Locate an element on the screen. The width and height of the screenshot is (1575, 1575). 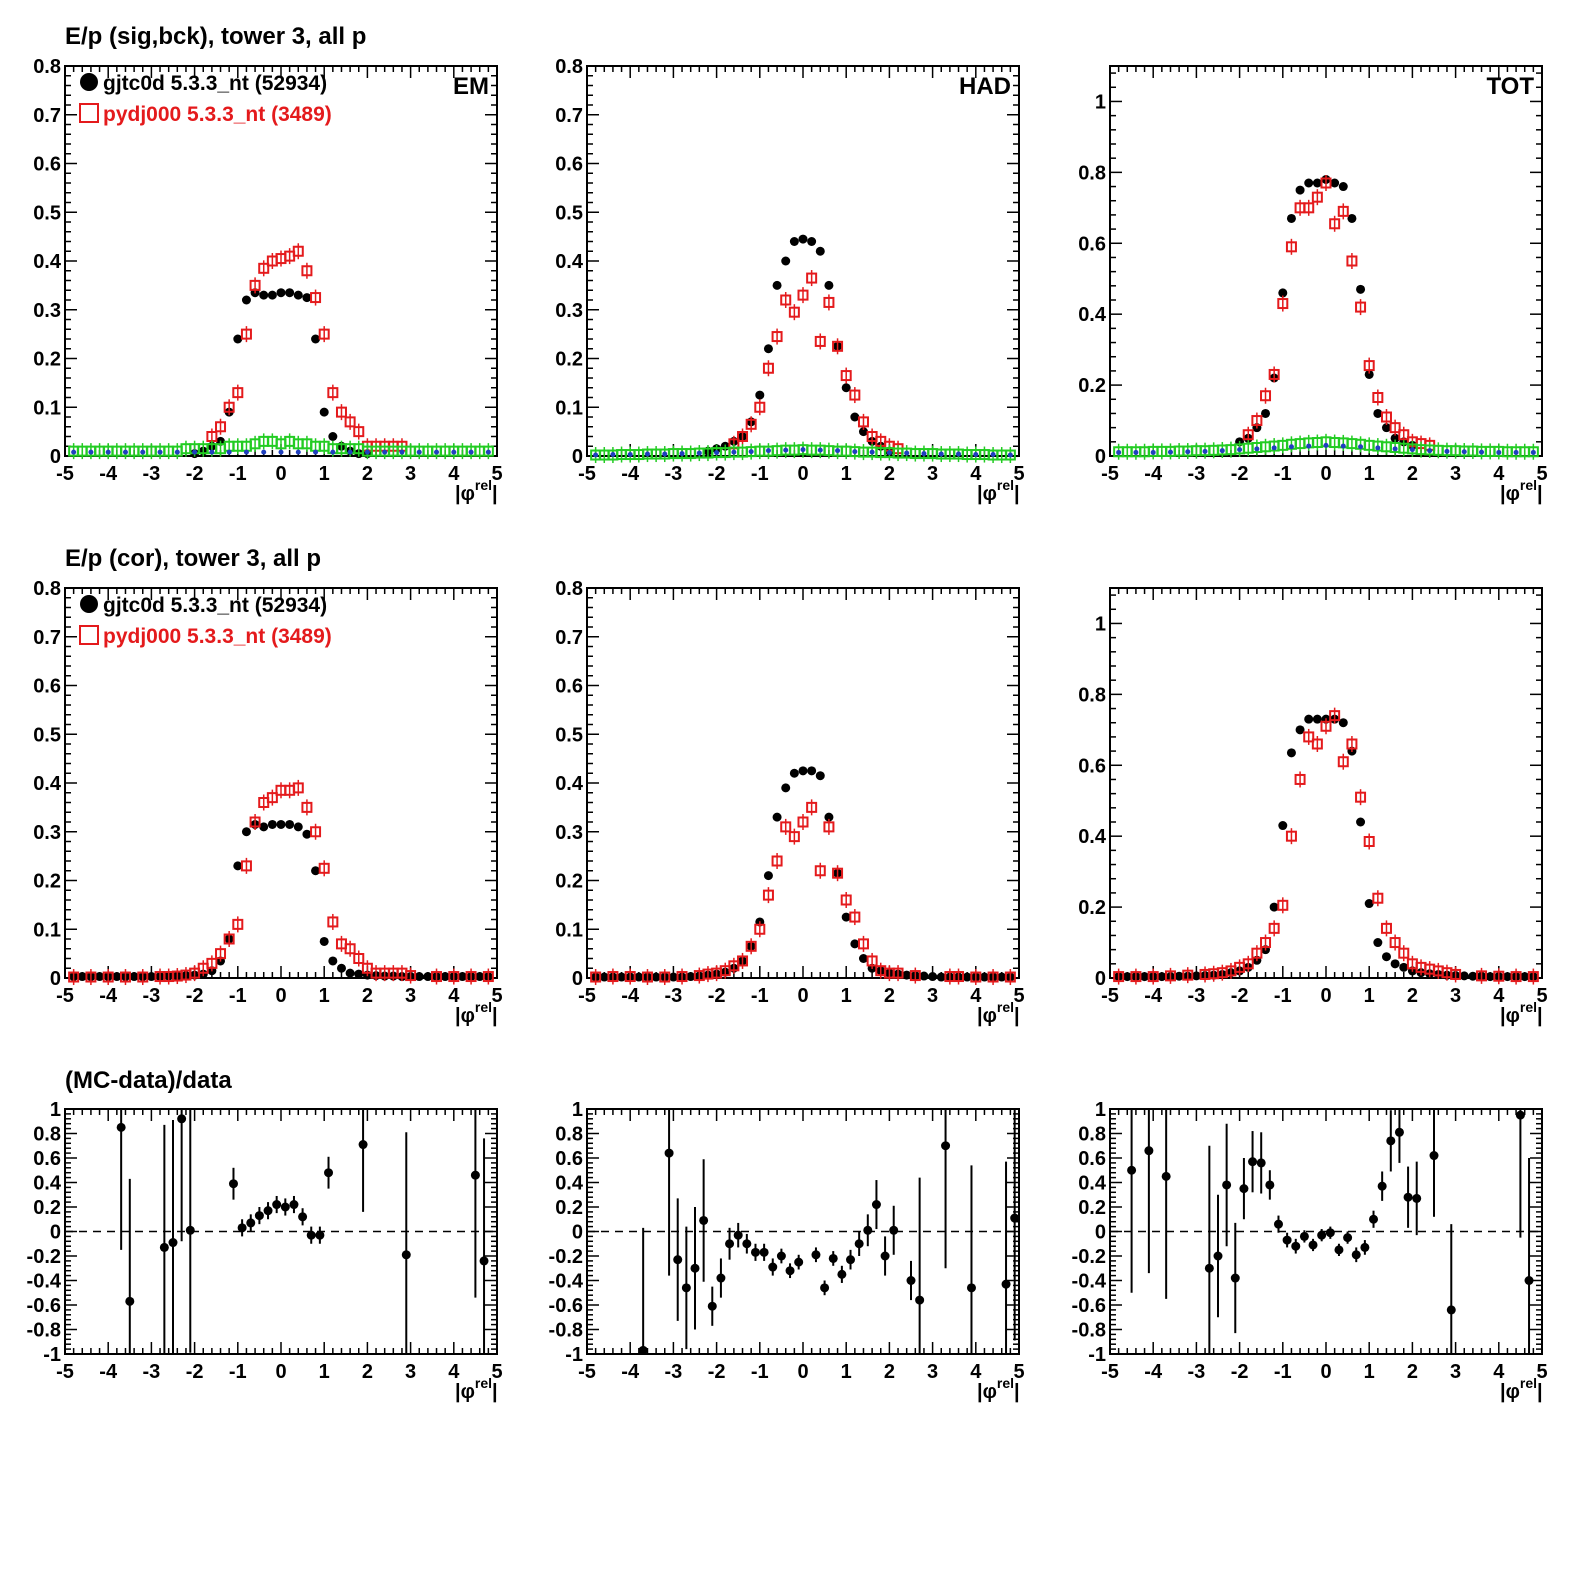
y-tick-label: 0.1 is located at coordinates (47, 930).